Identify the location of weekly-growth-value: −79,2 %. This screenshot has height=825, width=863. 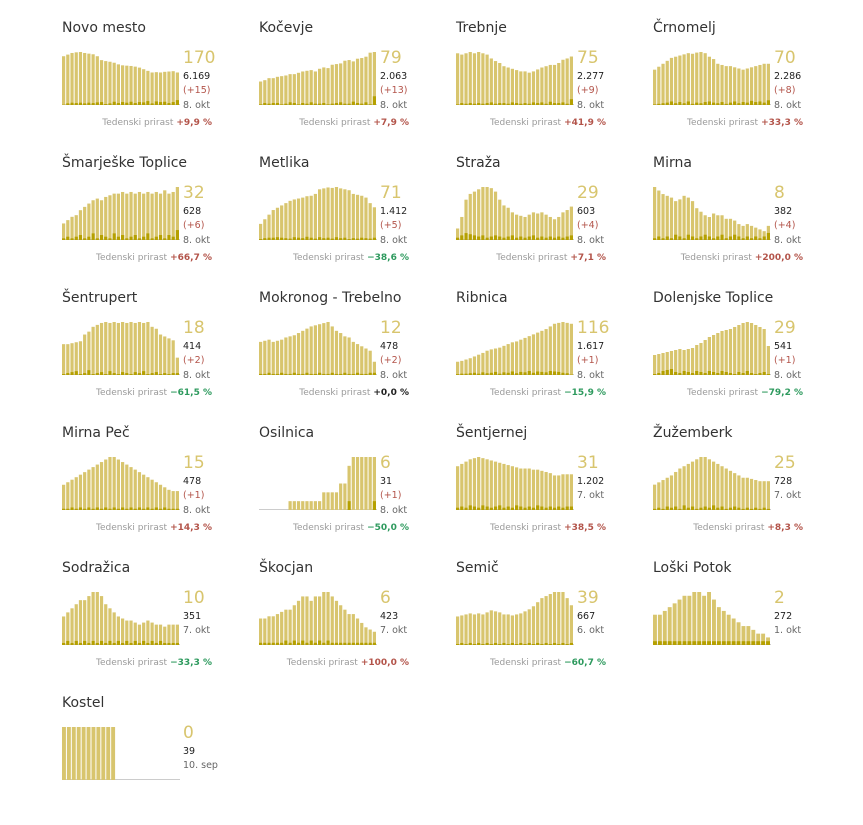
(782, 393).